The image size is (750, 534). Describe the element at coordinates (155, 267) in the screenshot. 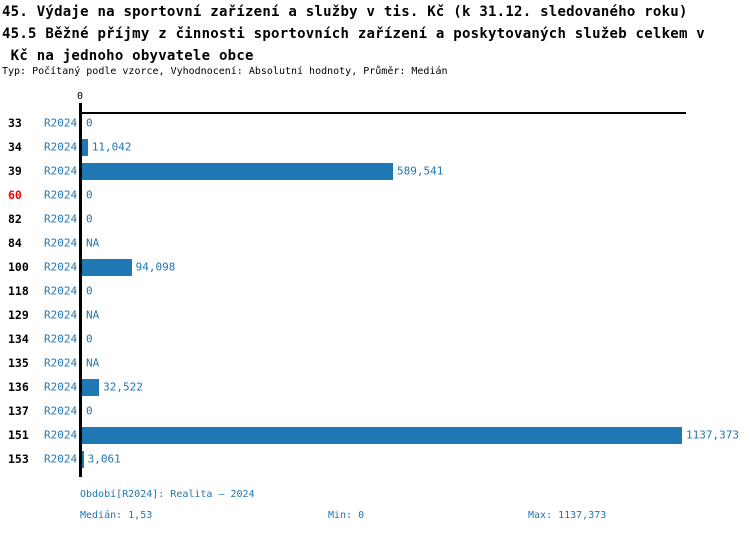

I see `bar-value-label: 94,098` at that location.